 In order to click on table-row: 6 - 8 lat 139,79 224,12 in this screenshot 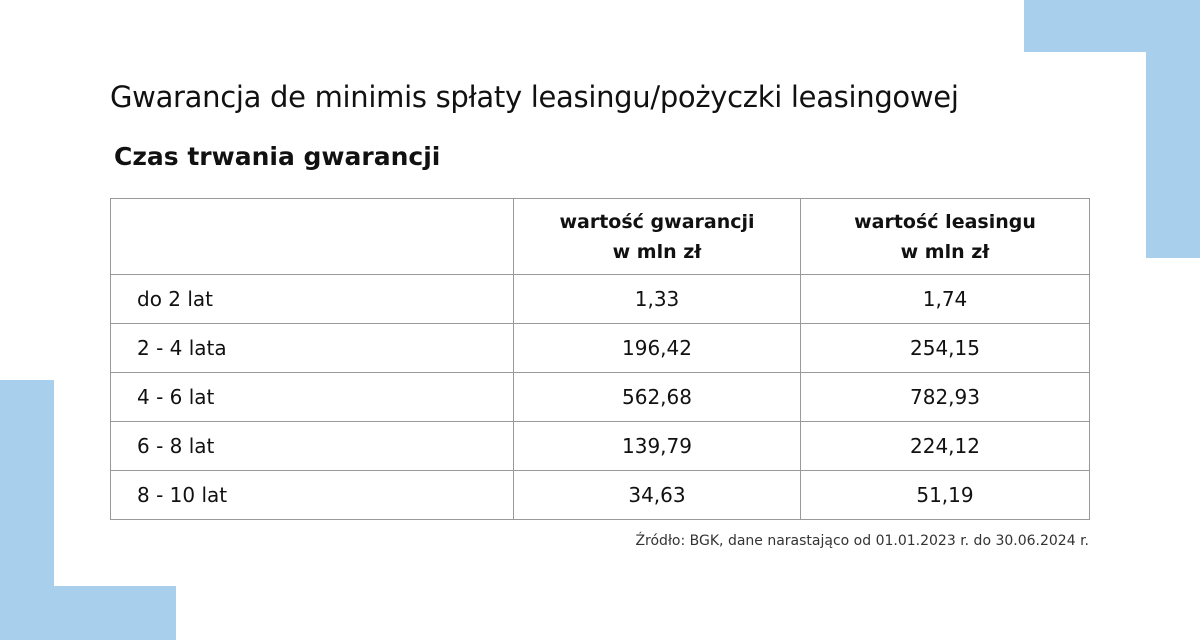, I will do `click(600, 446)`.